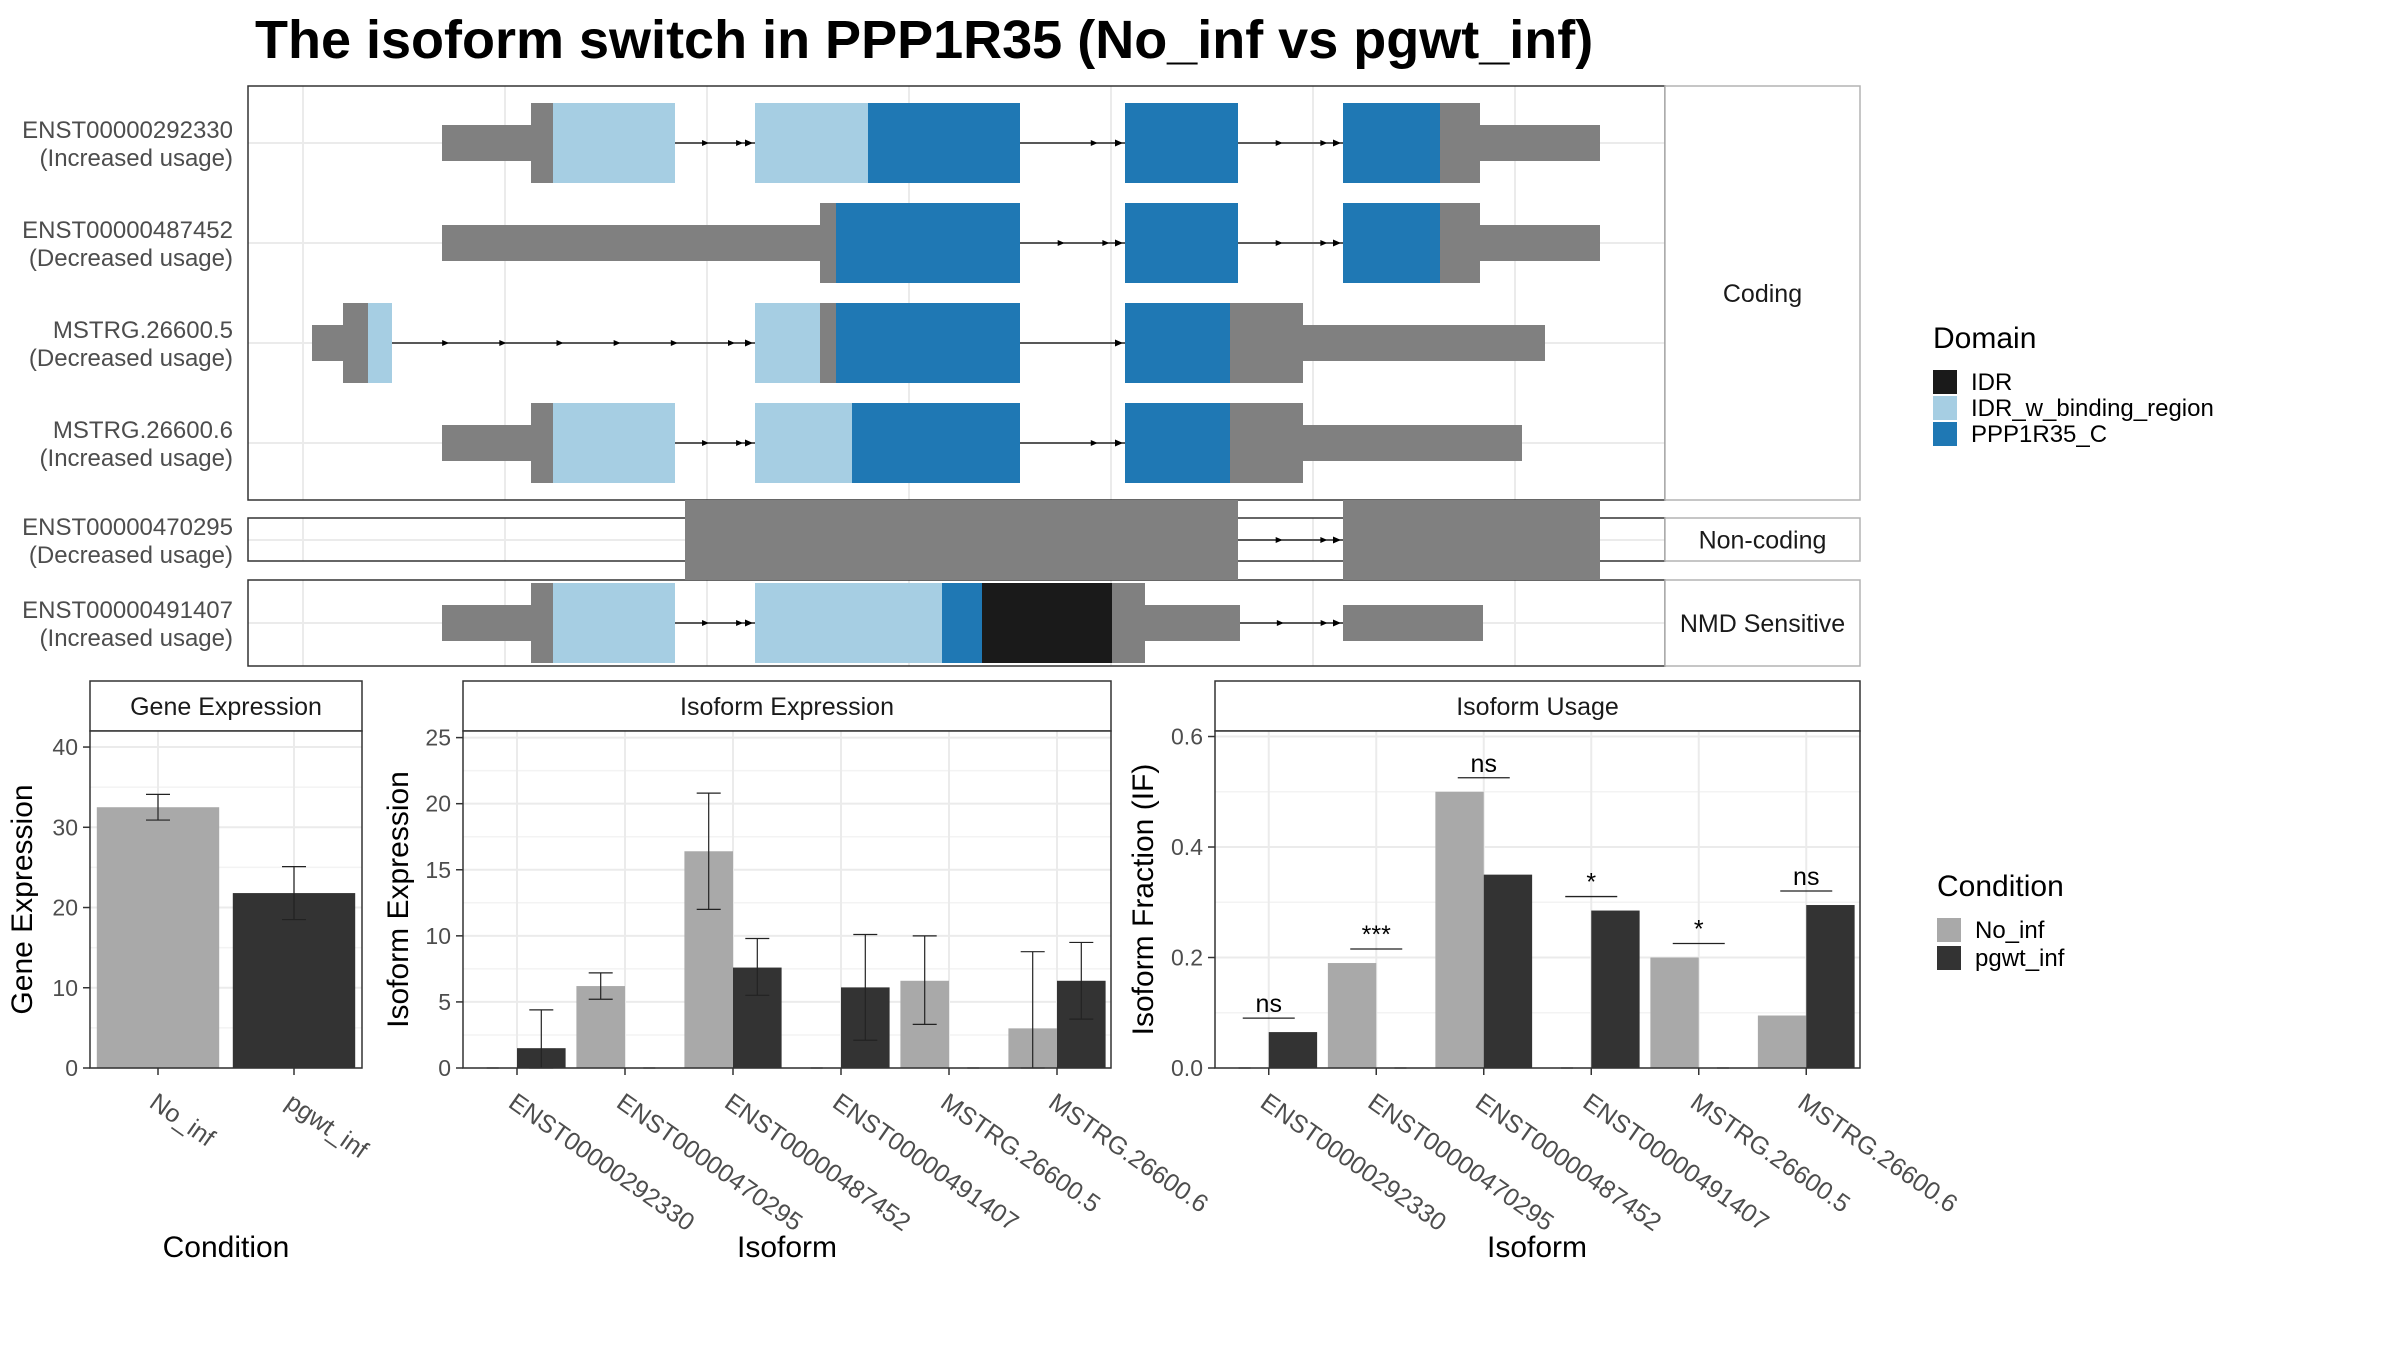 The image size is (2400, 1350). I want to click on x-axis-title: Isoform, so click(787, 1247).